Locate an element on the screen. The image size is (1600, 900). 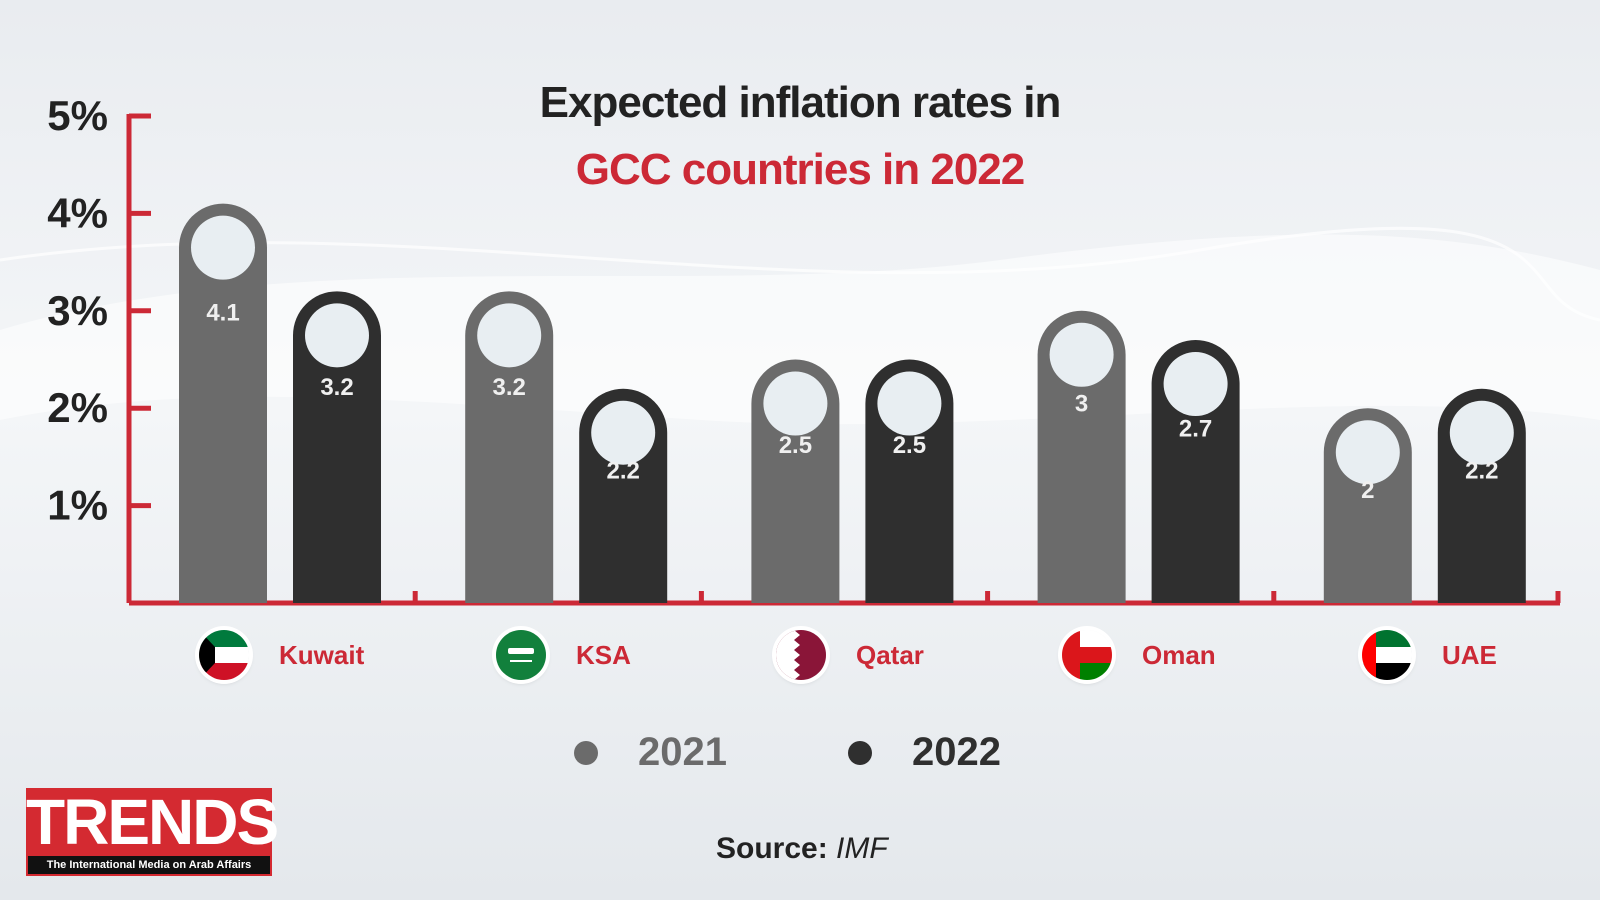
country-kuwait: Kuwait is located at coordinates (281, 655).